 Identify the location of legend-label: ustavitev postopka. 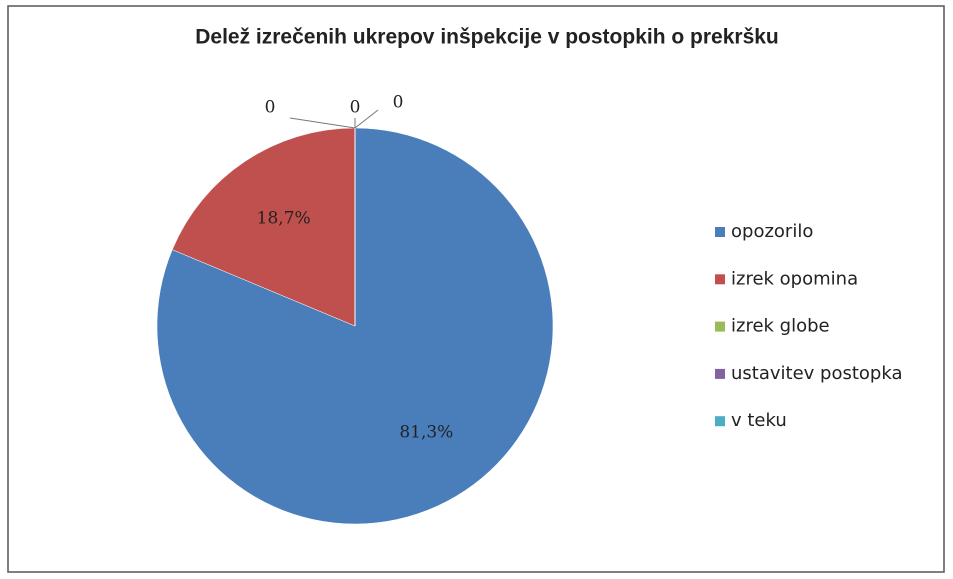
(816, 373).